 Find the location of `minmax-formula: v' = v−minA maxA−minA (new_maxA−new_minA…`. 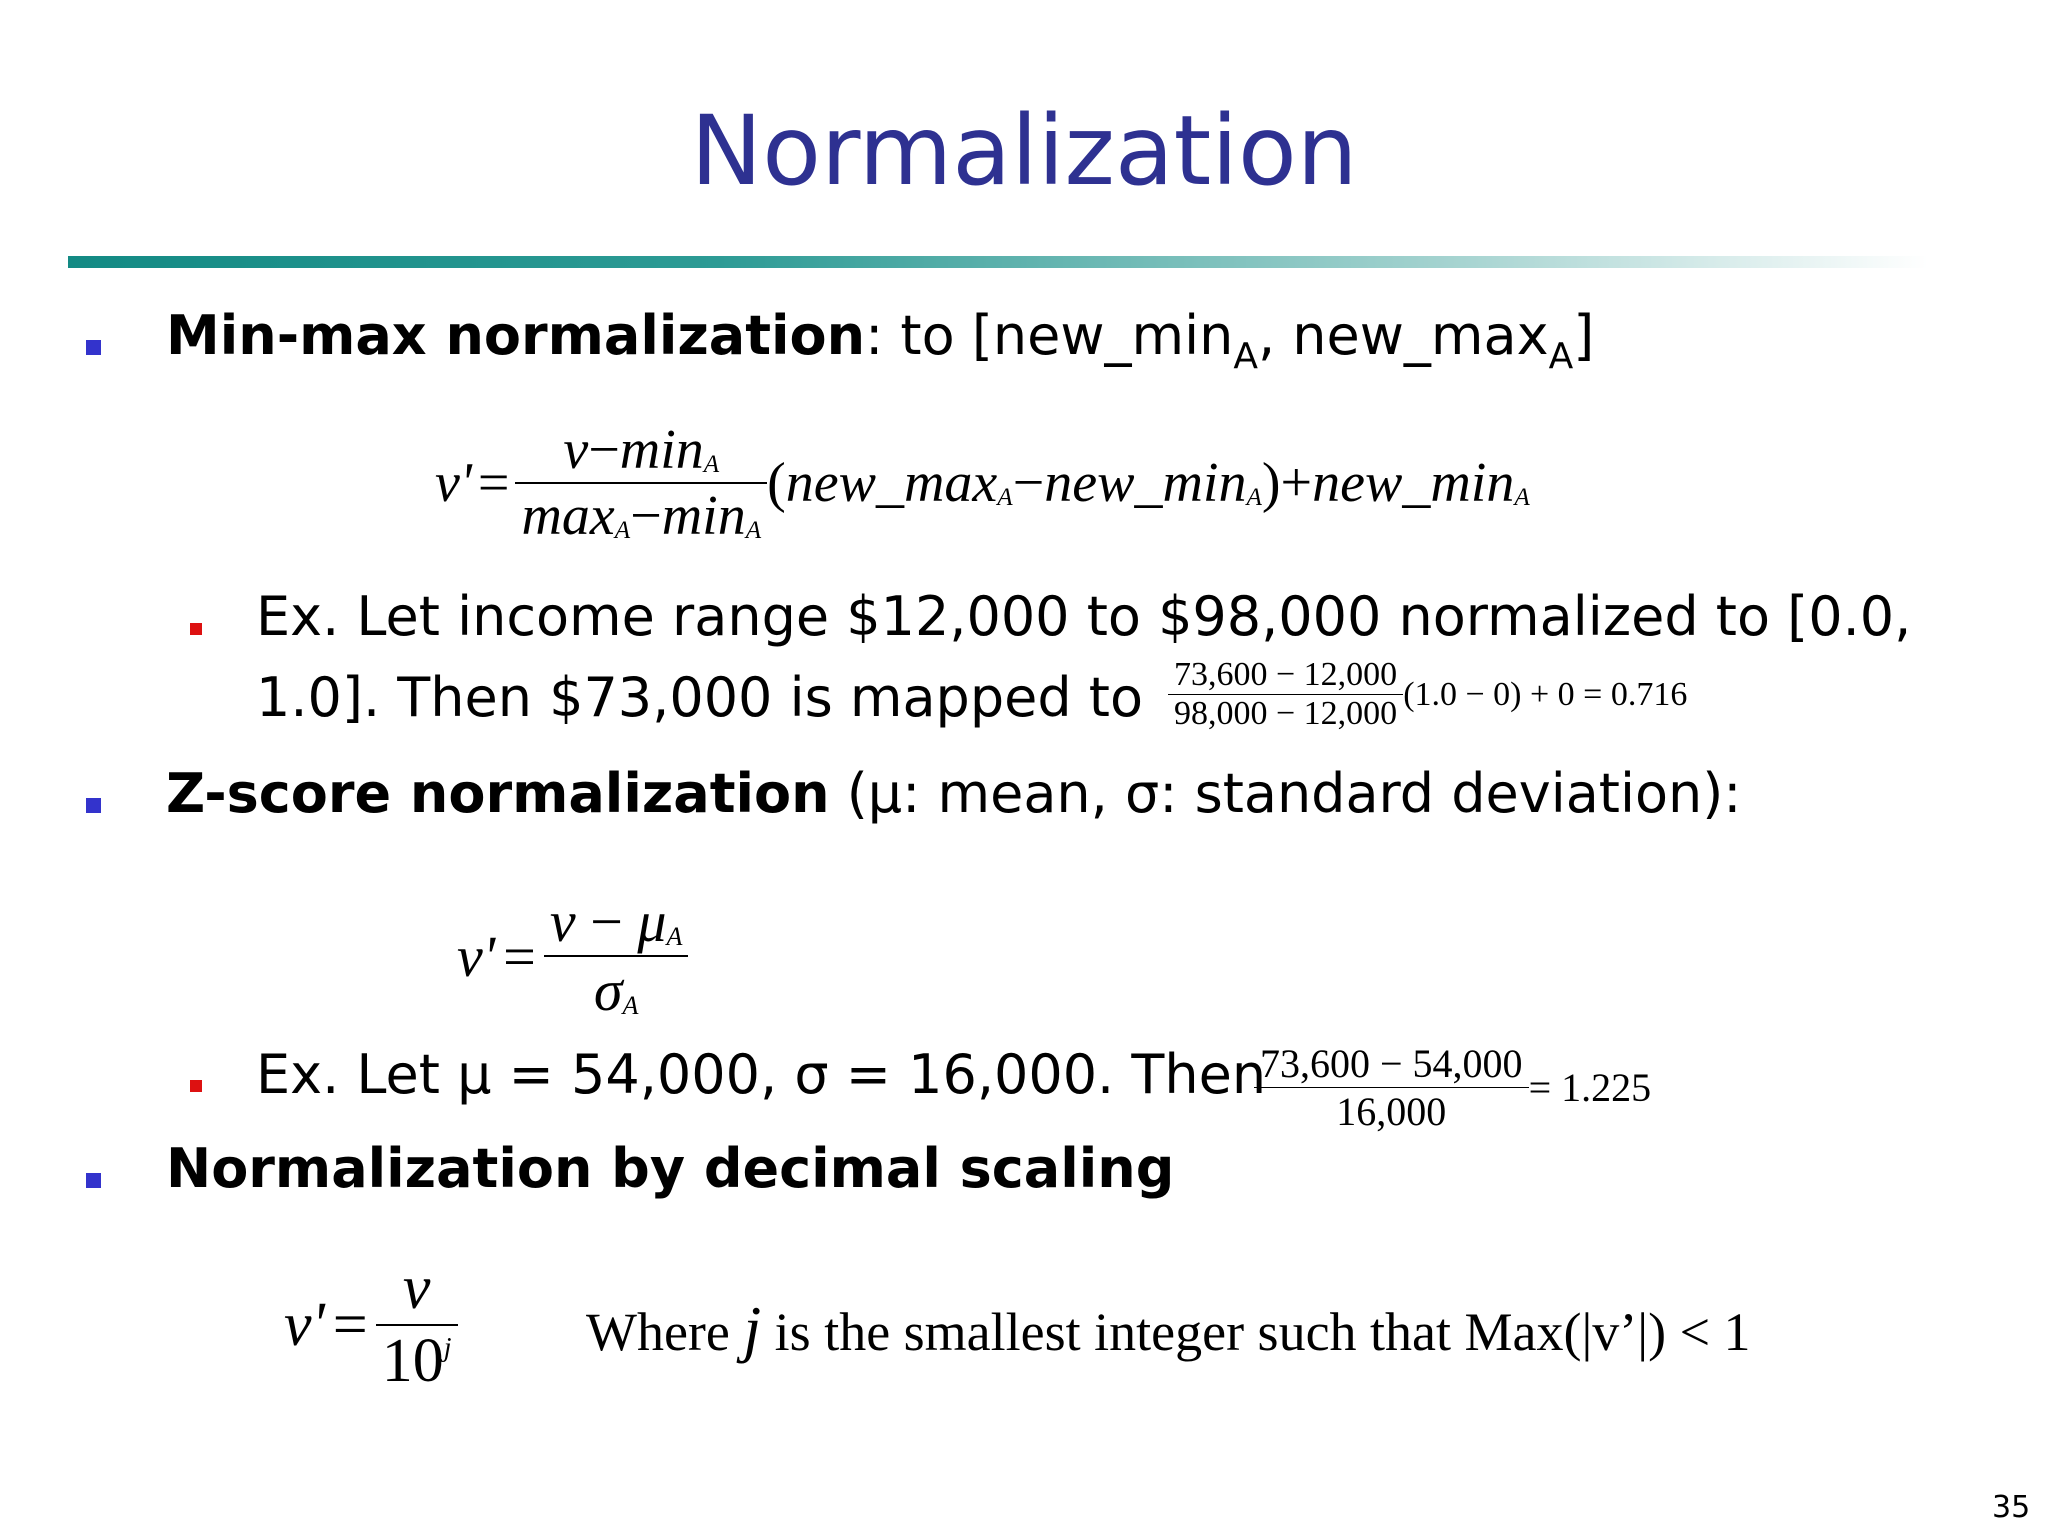

minmax-formula: v' = v−minA maxA−minA (new_maxA−new_minA… is located at coordinates (982, 483).